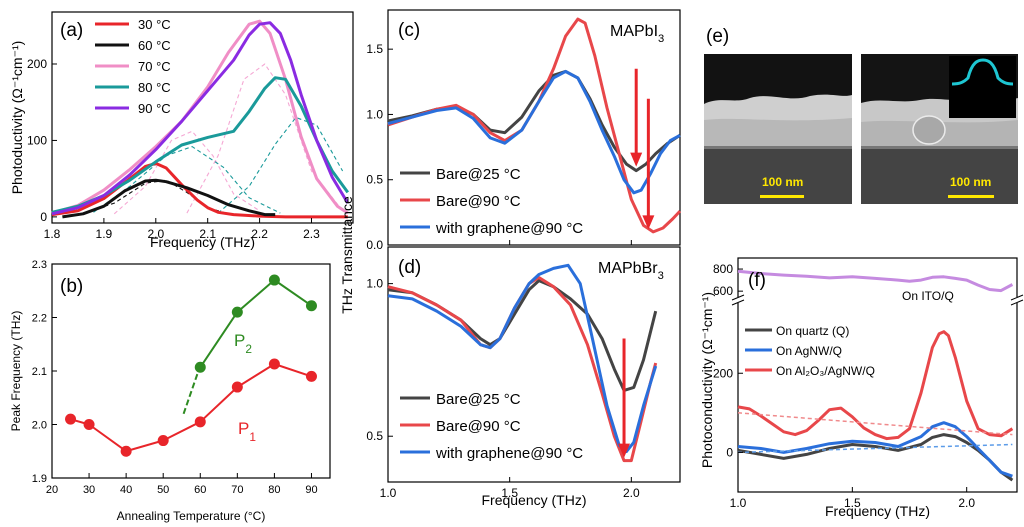  Describe the element at coordinates (163, 490) in the screenshot. I see `panel-b-xtick-3-label: 50` at that location.